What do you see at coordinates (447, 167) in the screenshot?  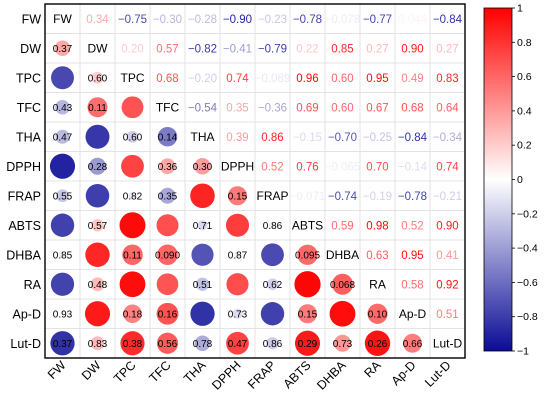 I see `coefficient-dpph-lut-d: 0.74` at bounding box center [447, 167].